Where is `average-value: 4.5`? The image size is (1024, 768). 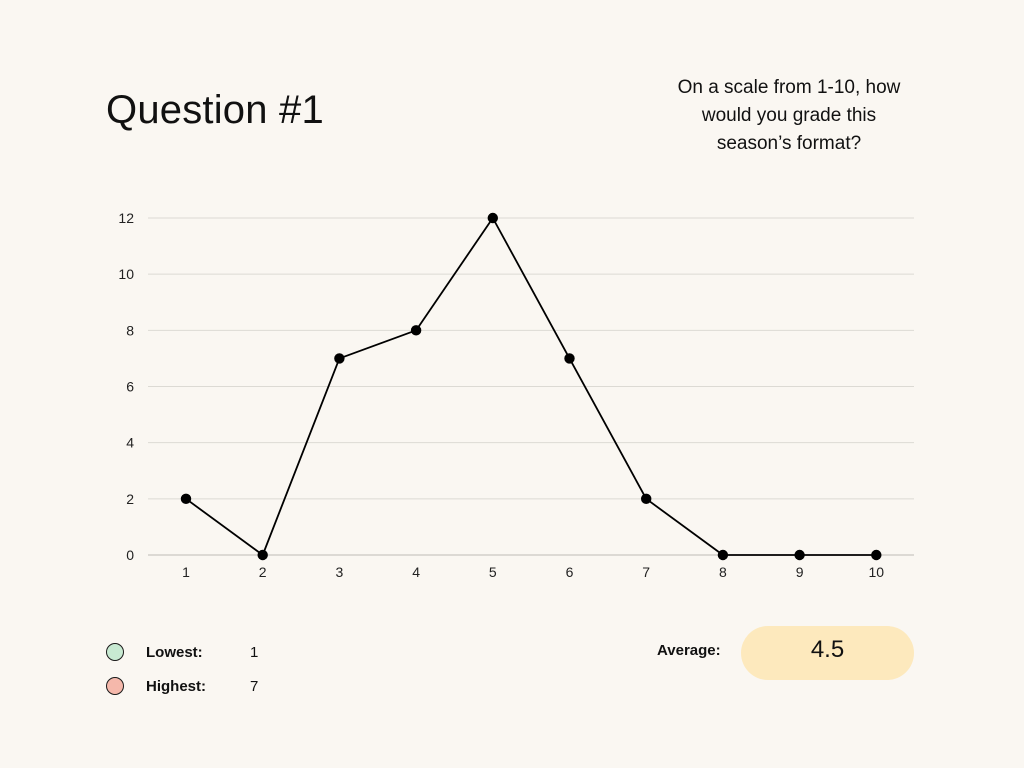 average-value: 4.5 is located at coordinates (827, 649).